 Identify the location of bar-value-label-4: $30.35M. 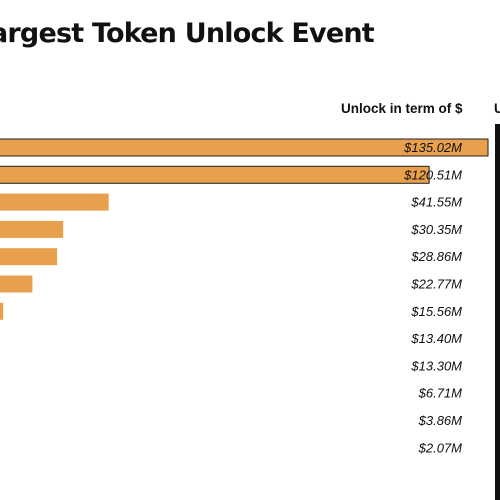
(436, 229).